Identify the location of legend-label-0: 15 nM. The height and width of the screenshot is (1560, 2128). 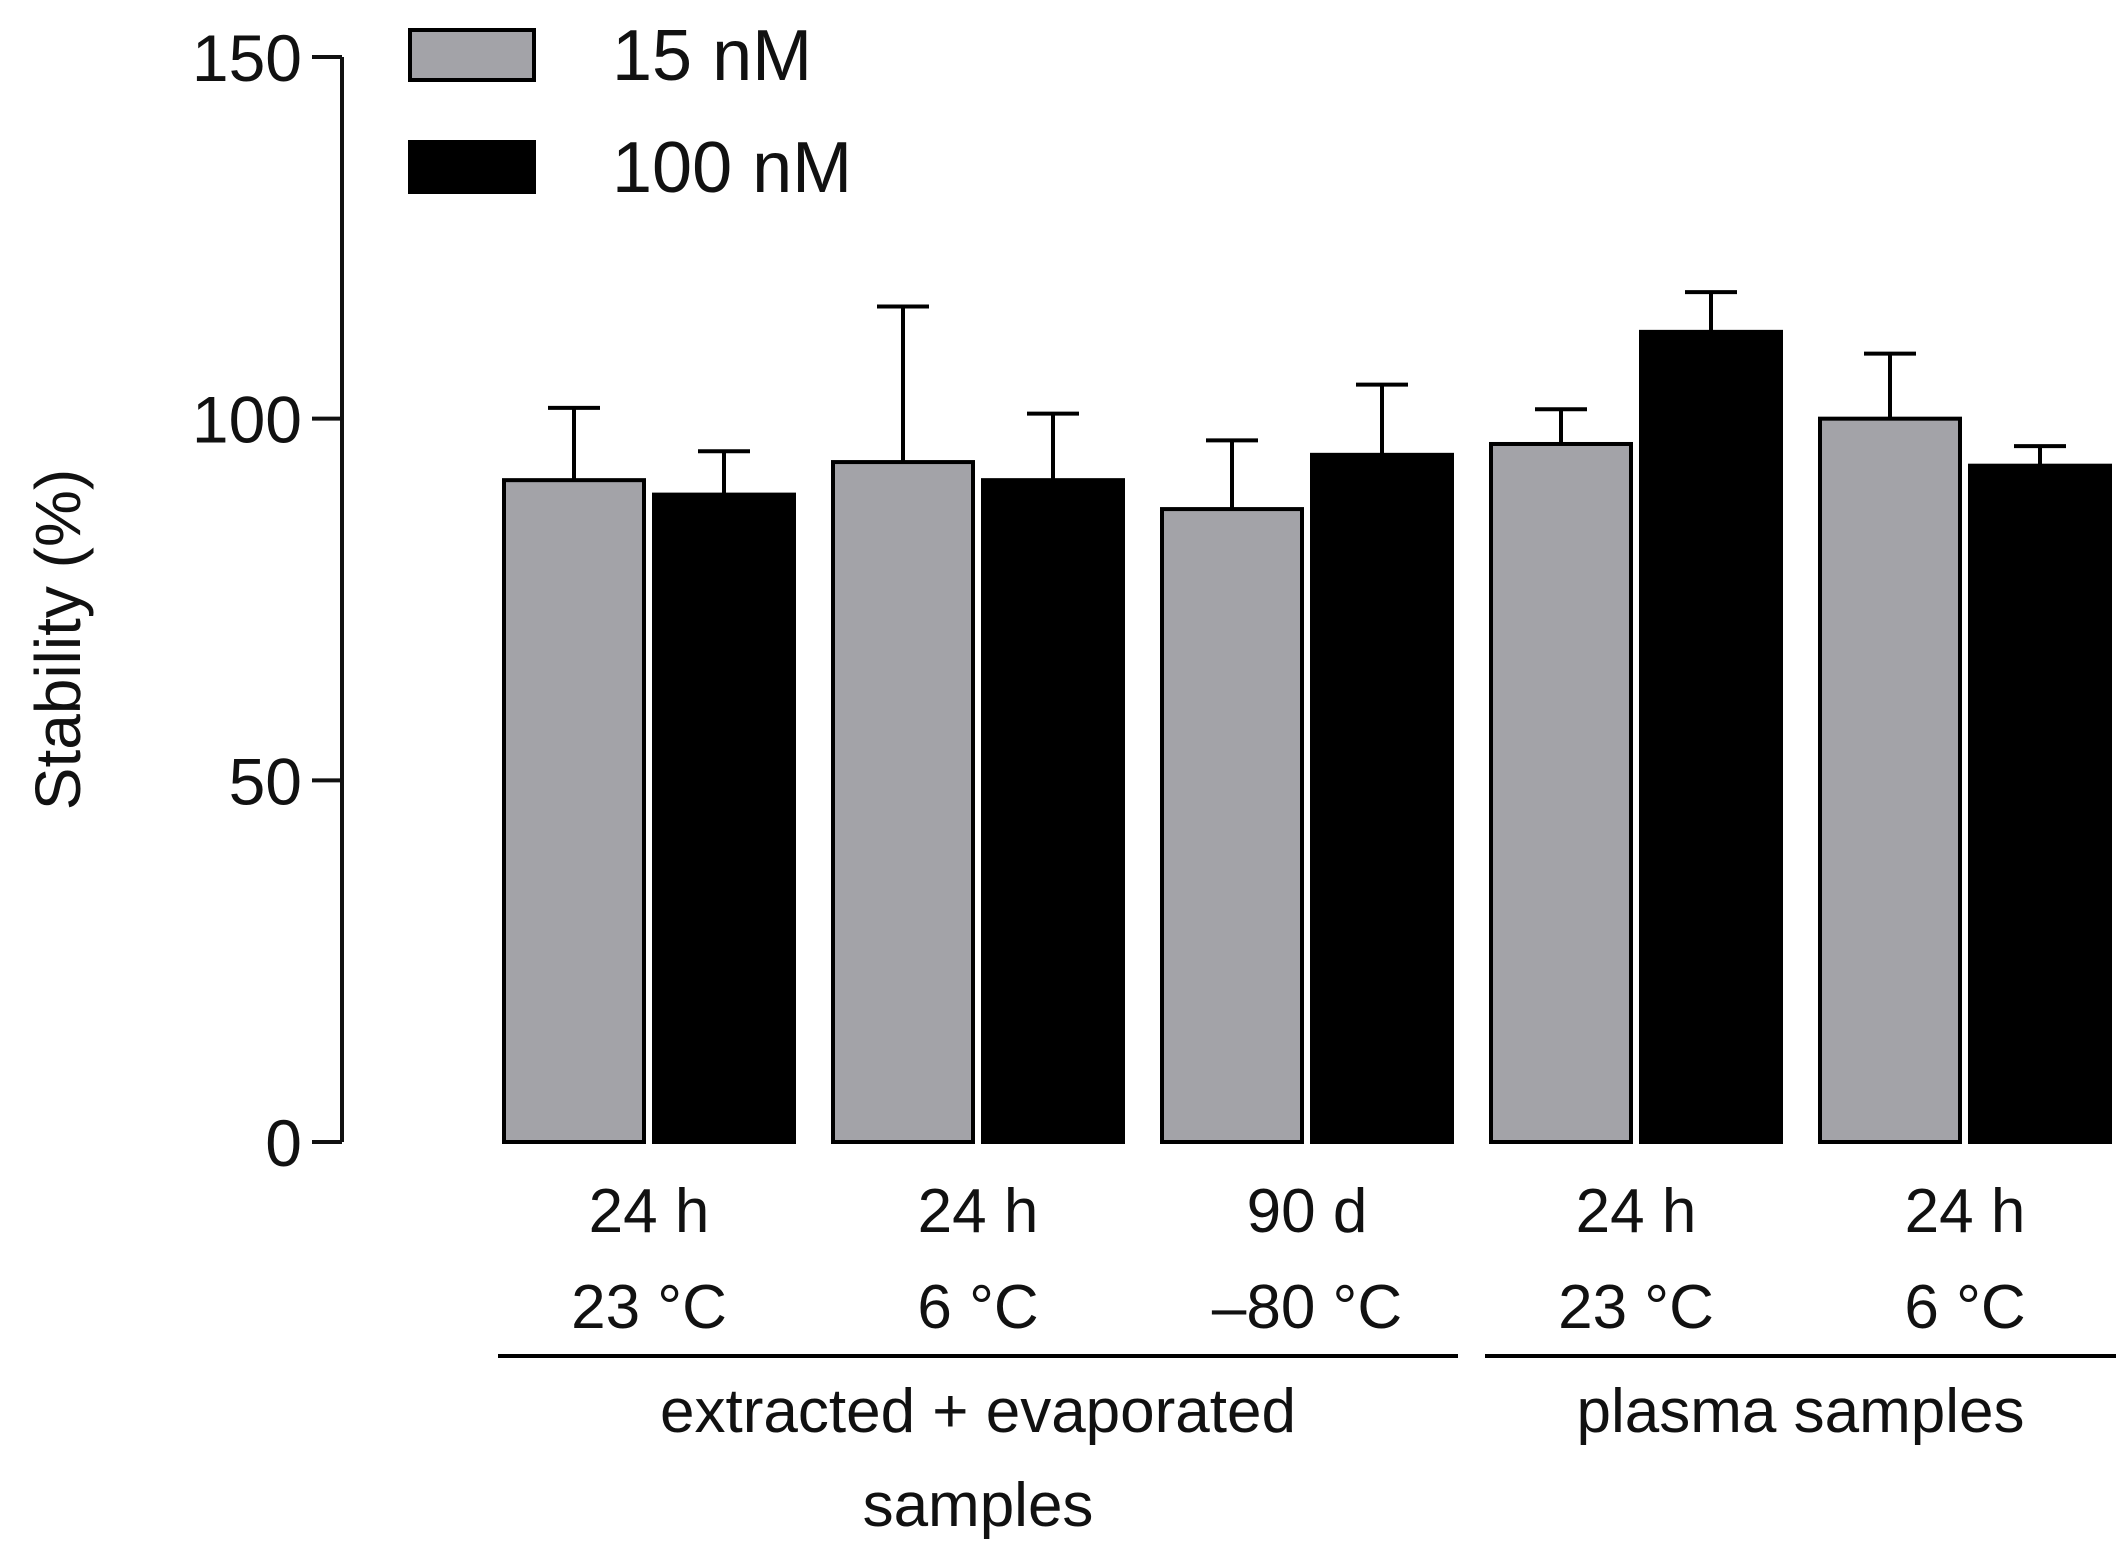
(712, 56).